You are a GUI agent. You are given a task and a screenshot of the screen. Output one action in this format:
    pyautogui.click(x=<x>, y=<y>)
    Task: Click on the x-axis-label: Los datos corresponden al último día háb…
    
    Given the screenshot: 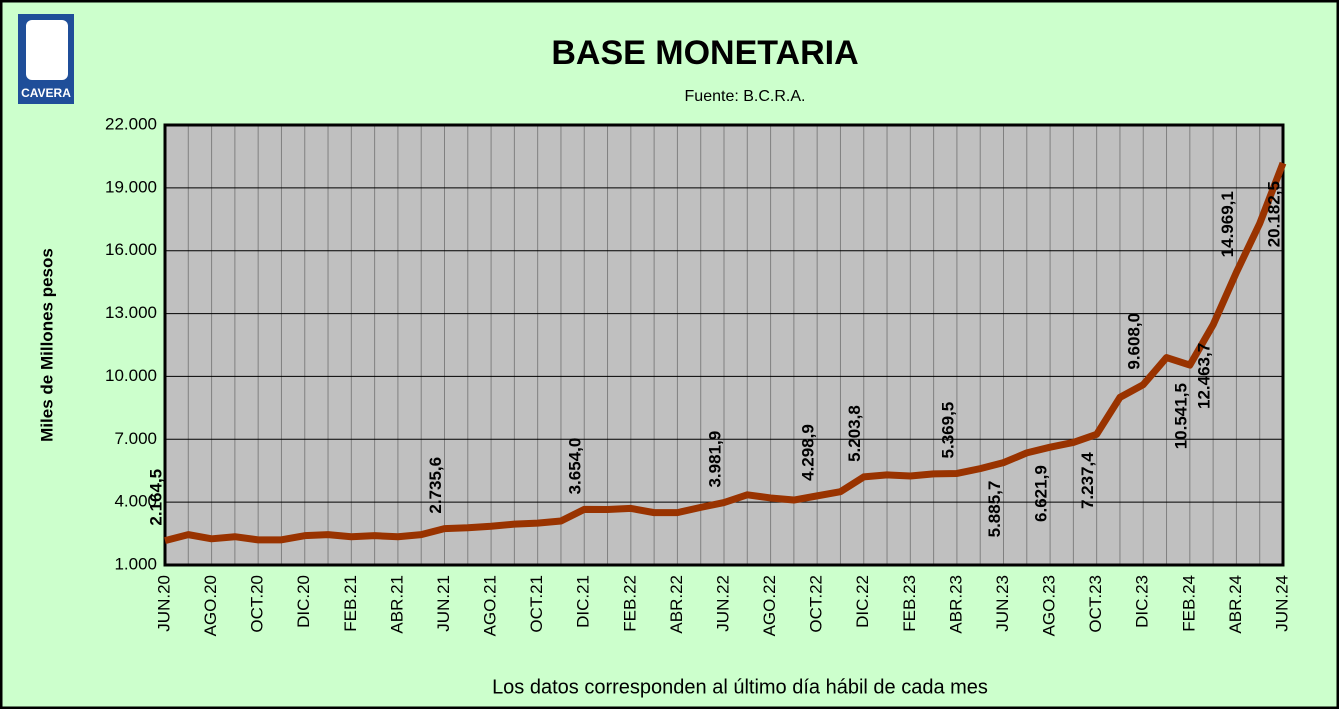 What is the action you would take?
    pyautogui.click(x=740, y=687)
    